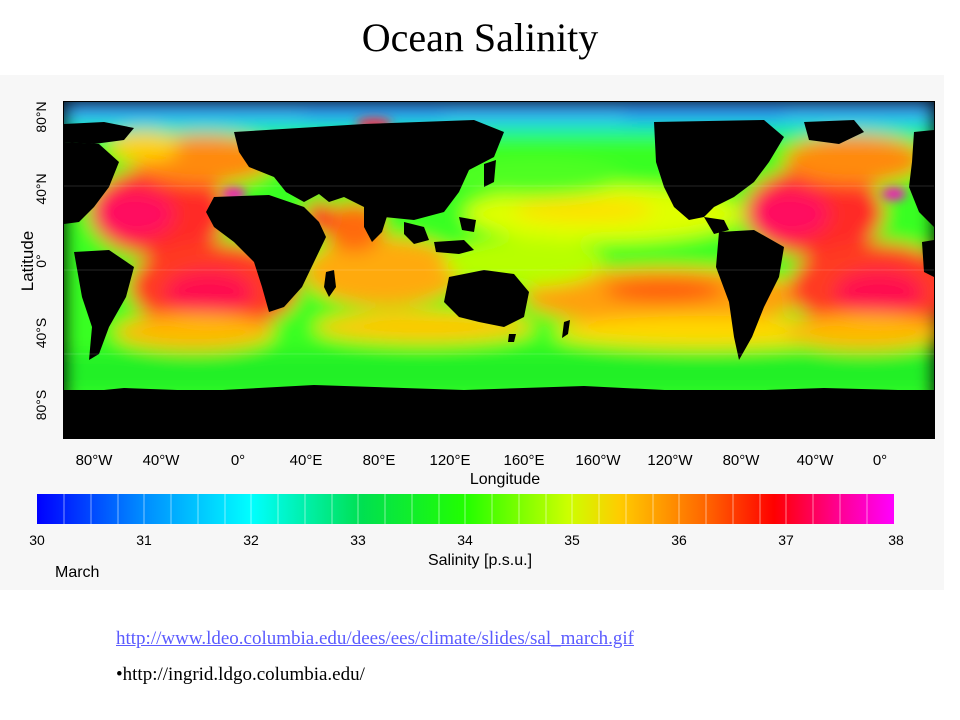 The width and height of the screenshot is (960, 720). What do you see at coordinates (786, 540) in the screenshot?
I see `colorbar-tick: 37` at bounding box center [786, 540].